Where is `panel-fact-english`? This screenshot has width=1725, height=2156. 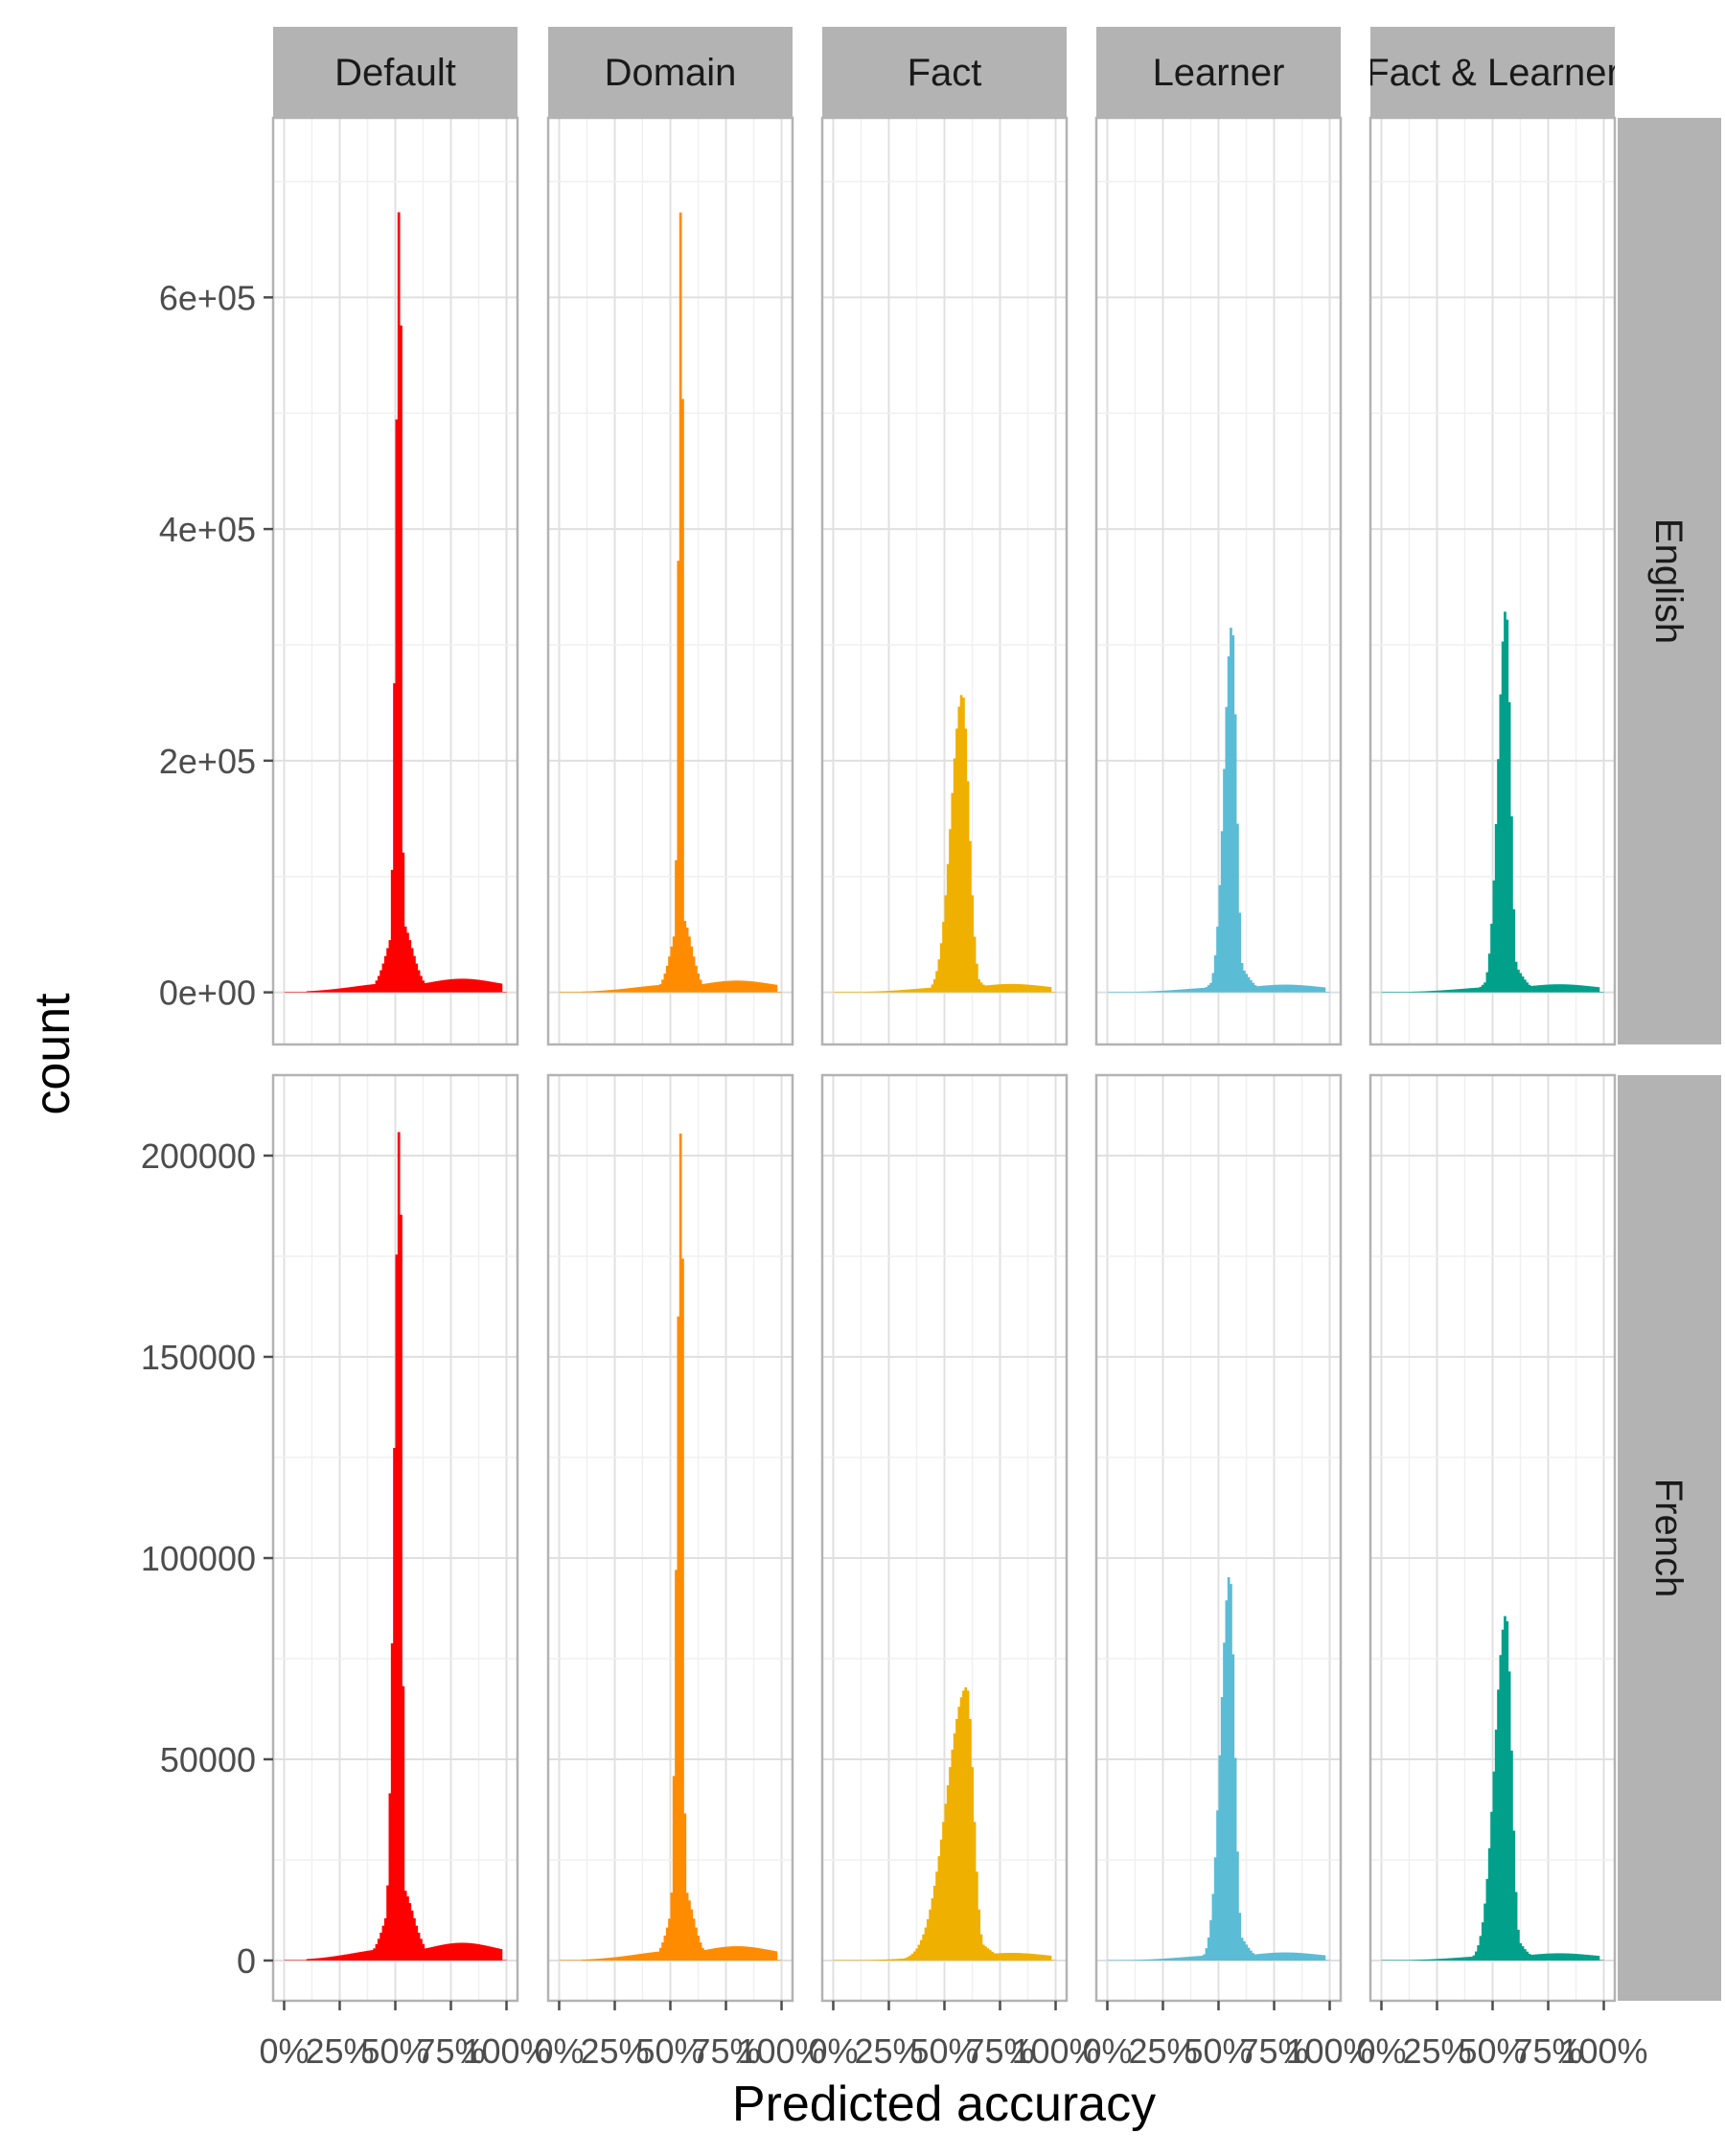
panel-fact-english is located at coordinates (945, 581).